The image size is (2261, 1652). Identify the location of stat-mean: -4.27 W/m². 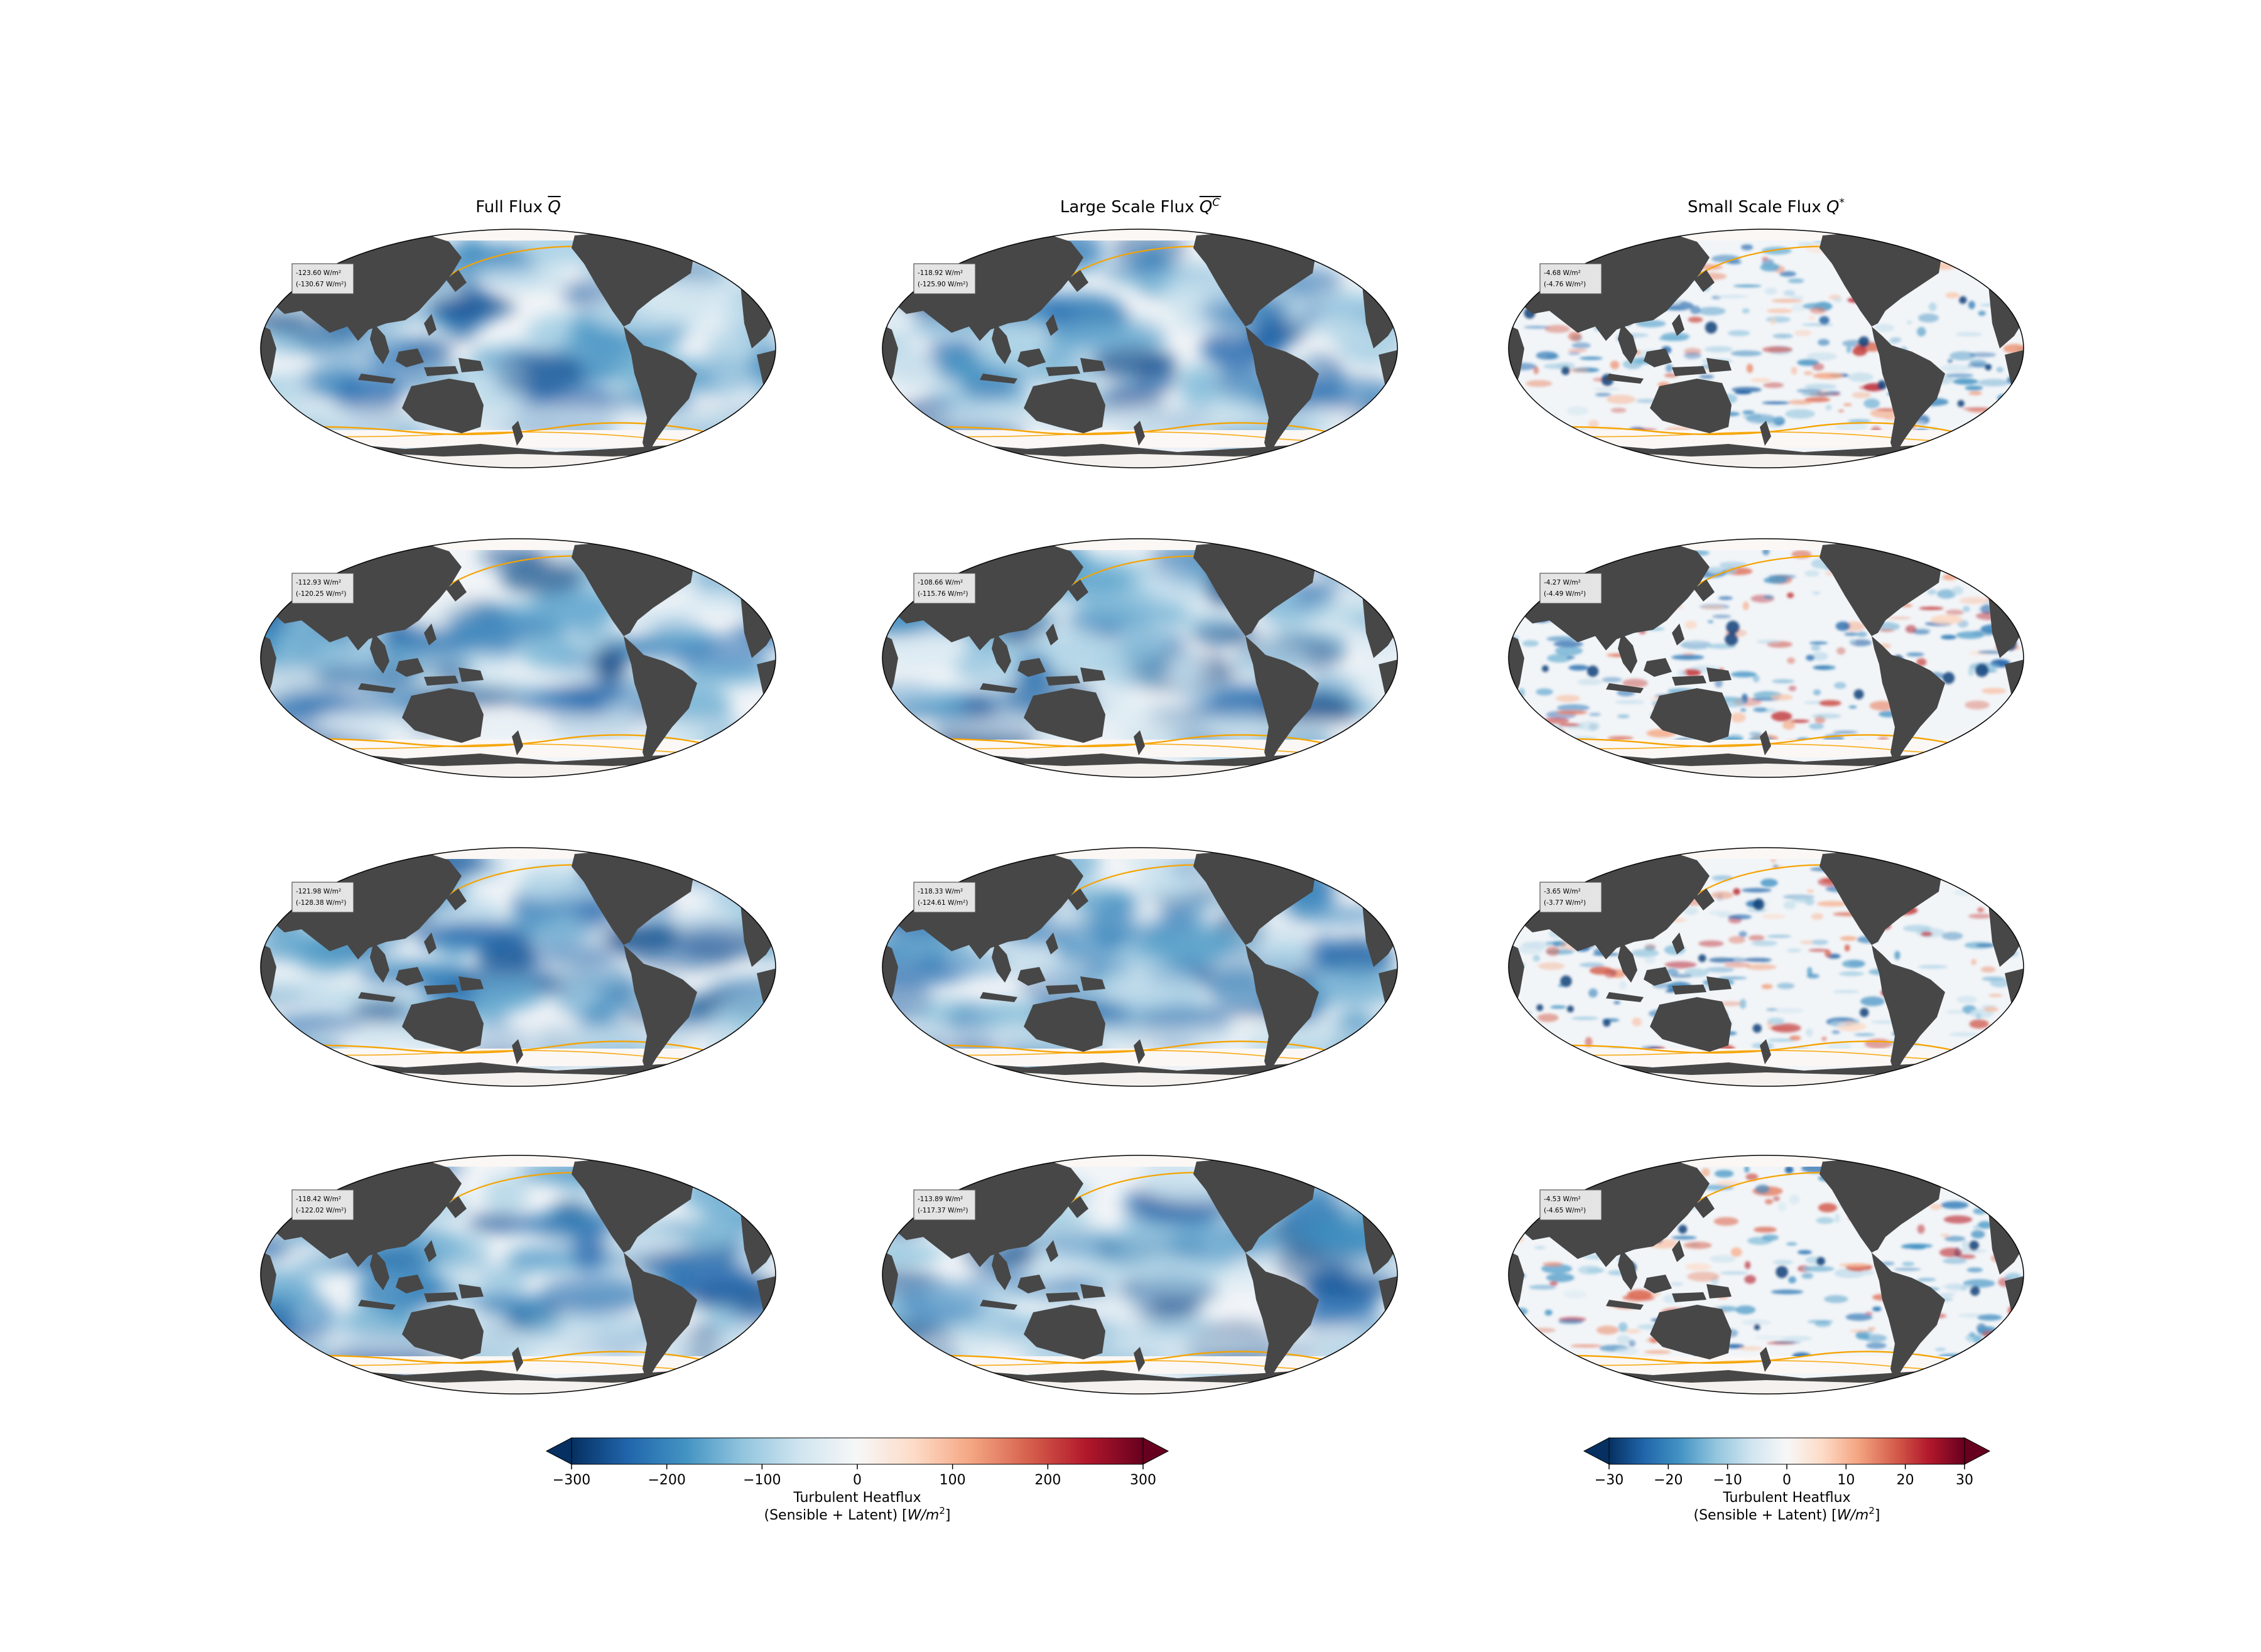
(1563, 582).